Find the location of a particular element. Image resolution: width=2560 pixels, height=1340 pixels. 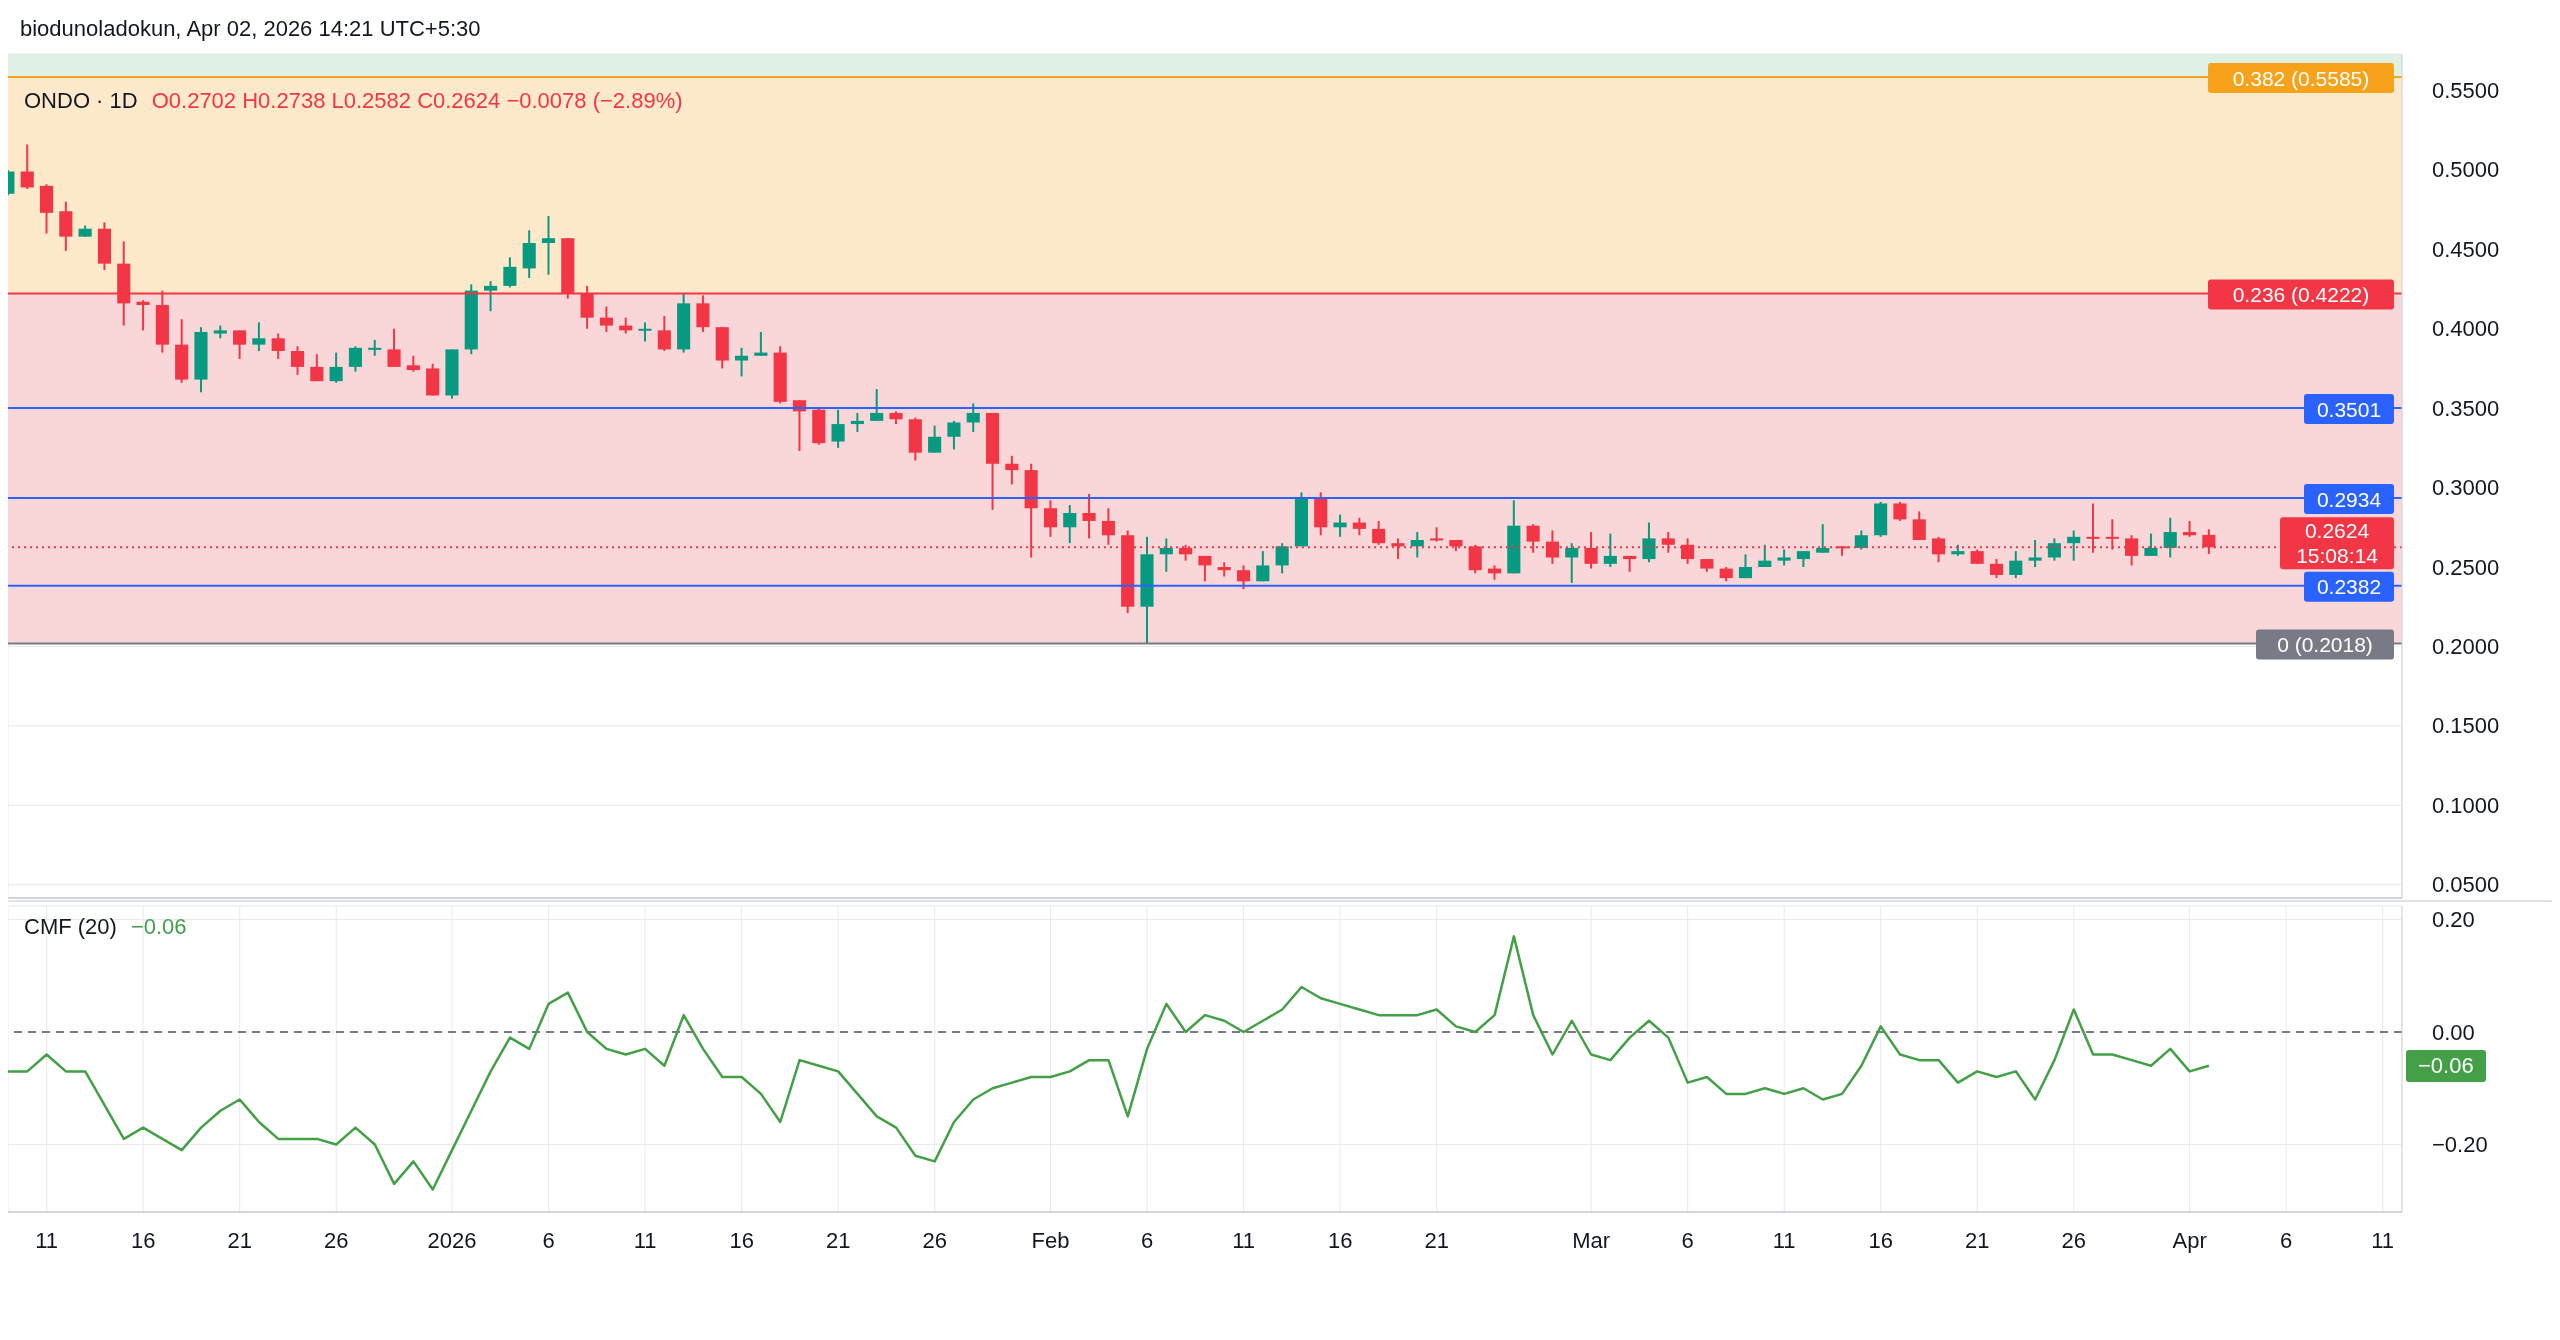

y-tick-label: 0.5500 is located at coordinates (2466, 91).